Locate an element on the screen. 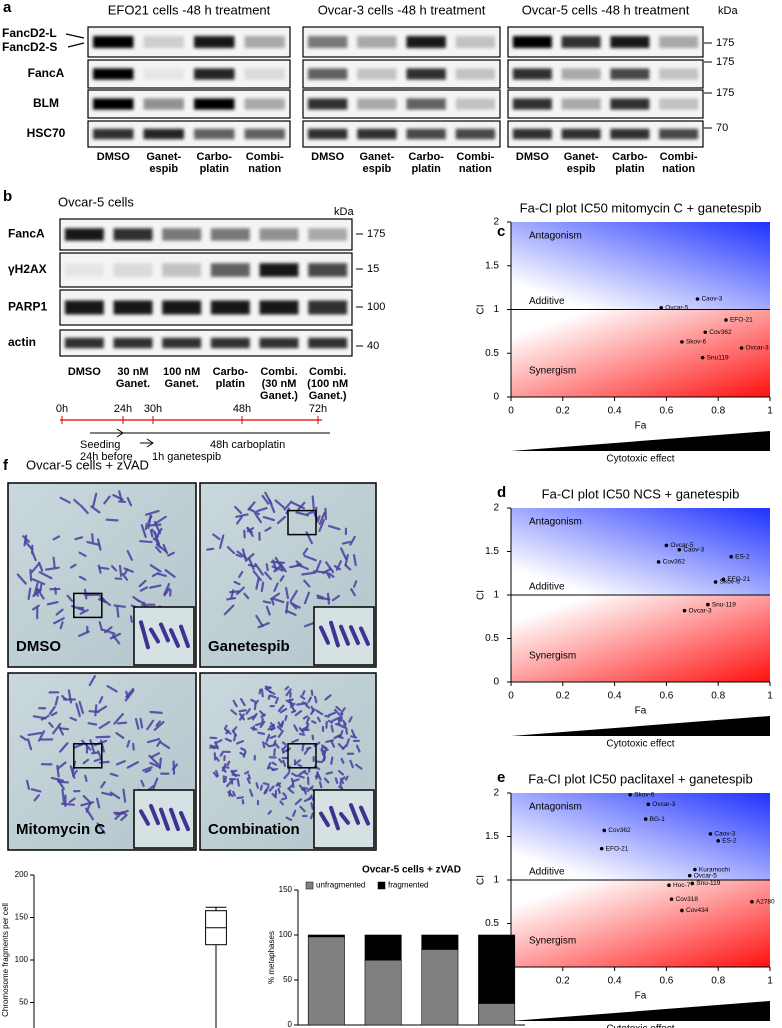 This screenshot has height=1028, width=782. blot-frame is located at coordinates (206, 343).